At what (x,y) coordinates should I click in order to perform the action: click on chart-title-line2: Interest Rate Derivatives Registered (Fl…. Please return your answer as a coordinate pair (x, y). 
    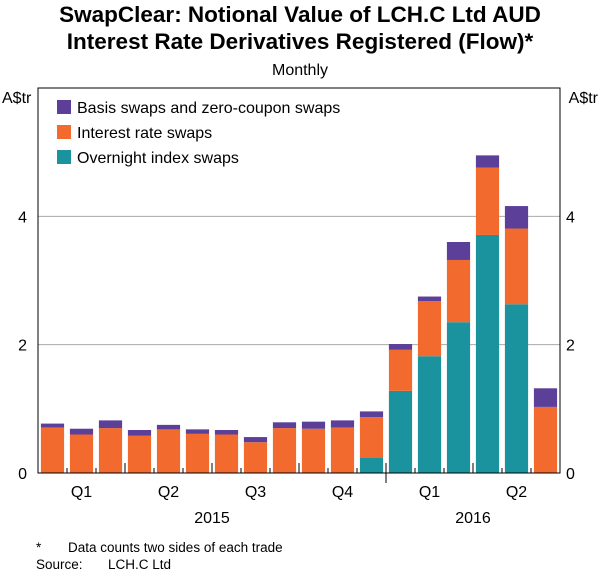
    Looking at the image, I should click on (300, 41).